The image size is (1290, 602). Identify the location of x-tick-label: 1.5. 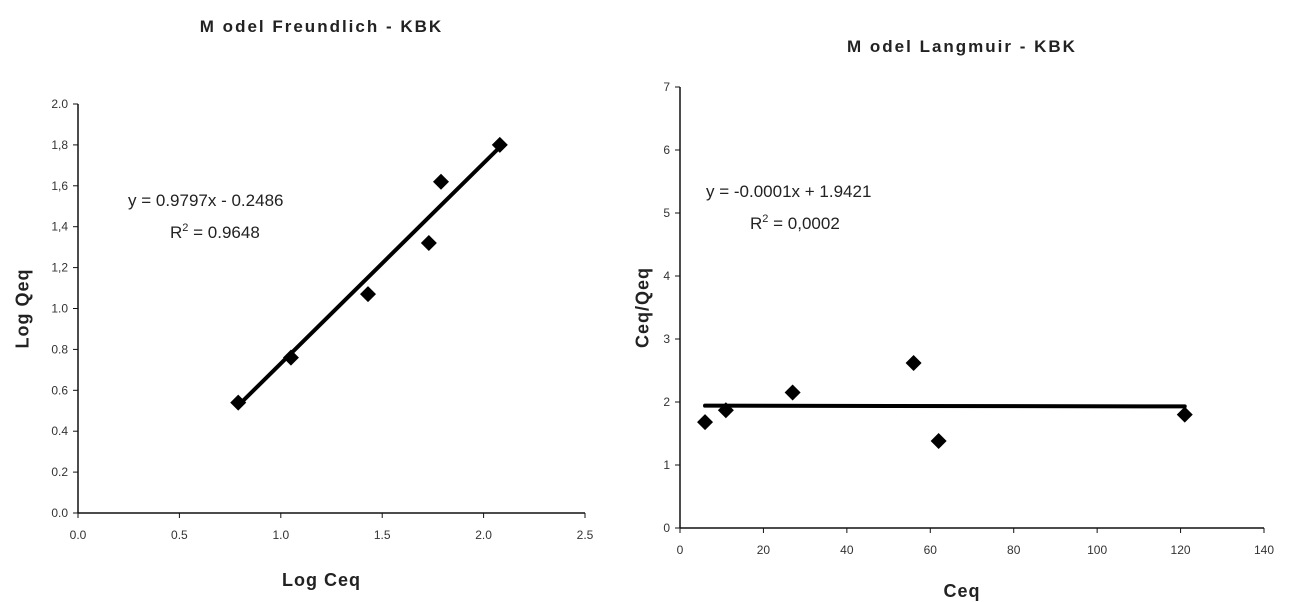
(382, 535).